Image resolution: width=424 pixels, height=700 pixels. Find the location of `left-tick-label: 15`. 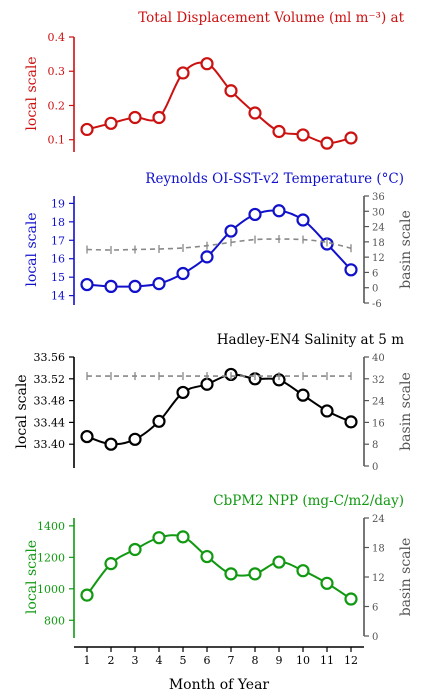

left-tick-label: 15 is located at coordinates (58, 277).